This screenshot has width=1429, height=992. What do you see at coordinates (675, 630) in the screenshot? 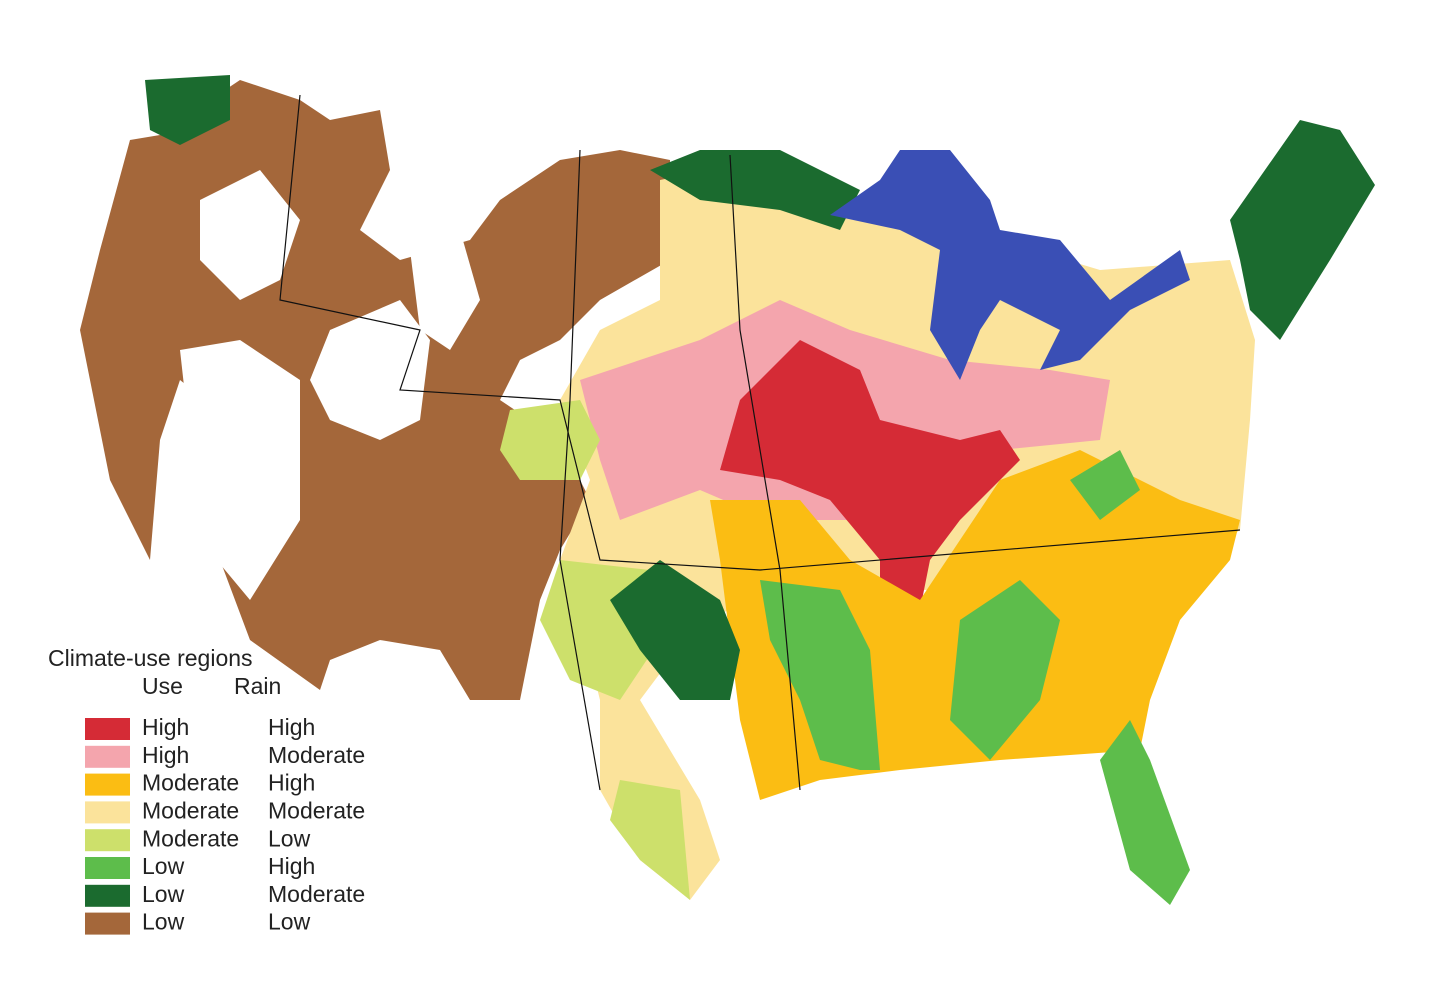
I see `region-low-moderate-ok` at bounding box center [675, 630].